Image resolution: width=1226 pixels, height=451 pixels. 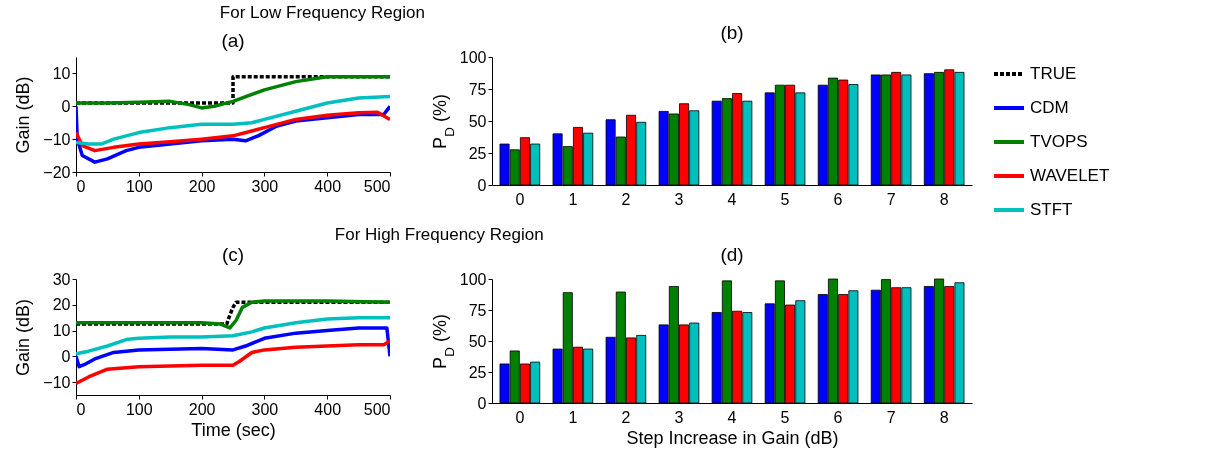 I want to click on y-tick-label: −20, so click(x=57, y=172).